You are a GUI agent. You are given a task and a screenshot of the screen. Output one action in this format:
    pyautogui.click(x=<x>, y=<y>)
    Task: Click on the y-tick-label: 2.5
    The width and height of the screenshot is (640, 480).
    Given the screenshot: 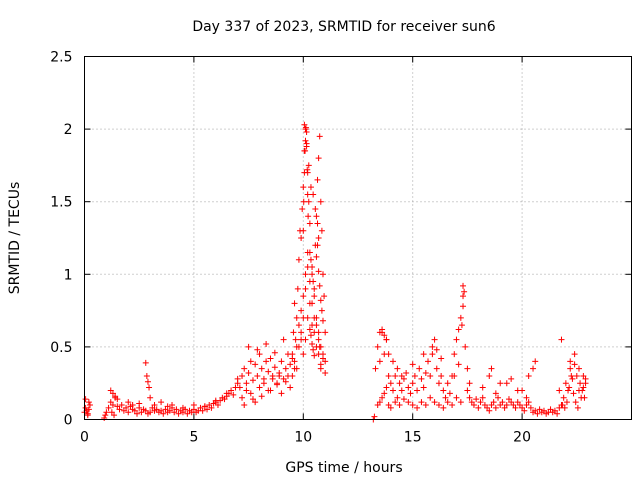 What is the action you would take?
    pyautogui.click(x=61, y=58)
    